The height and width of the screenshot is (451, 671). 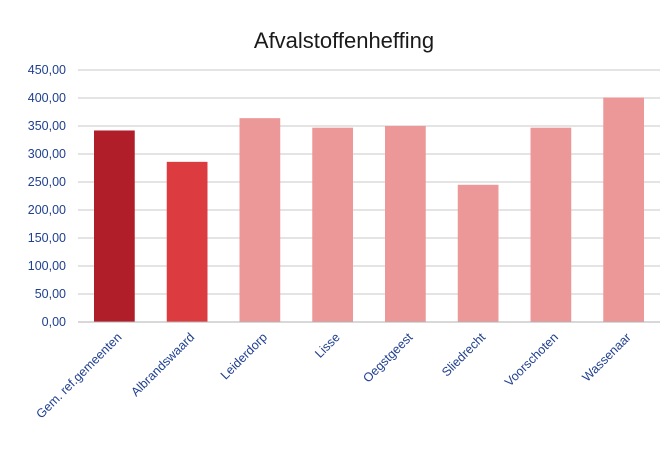 What do you see at coordinates (79, 375) in the screenshot?
I see `x-category-label: Gem. ref.gemeenten` at bounding box center [79, 375].